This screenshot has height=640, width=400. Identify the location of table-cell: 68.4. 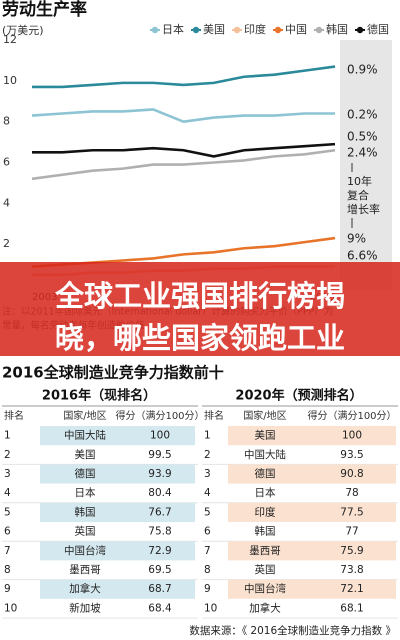
(160, 608).